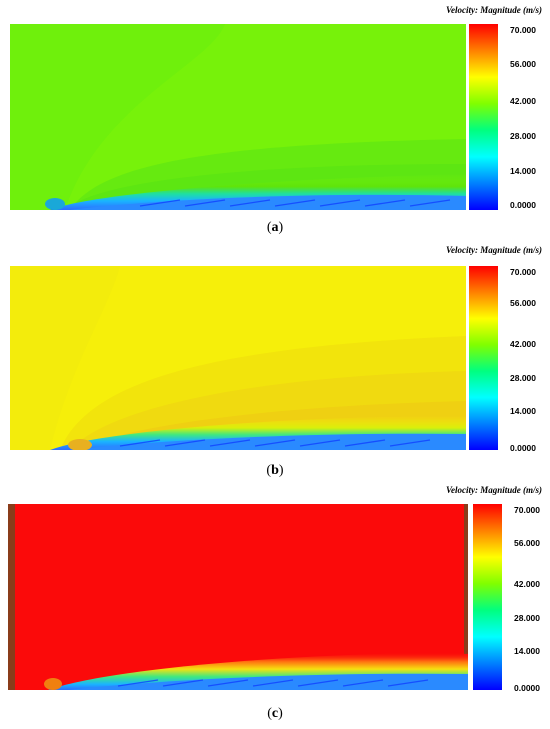 The height and width of the screenshot is (729, 550). What do you see at coordinates (275, 227) in the screenshot?
I see `figure-caption: (a)` at bounding box center [275, 227].